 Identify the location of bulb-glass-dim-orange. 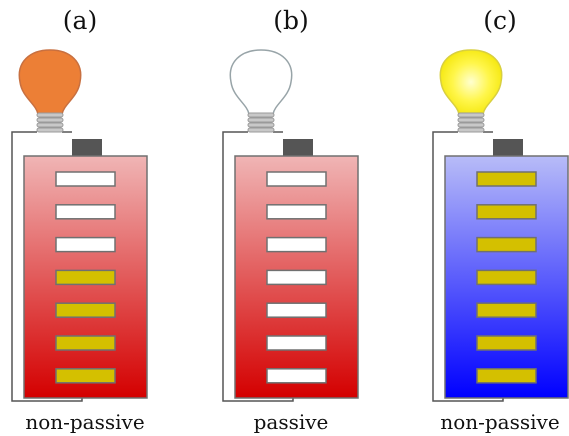
(50, 82).